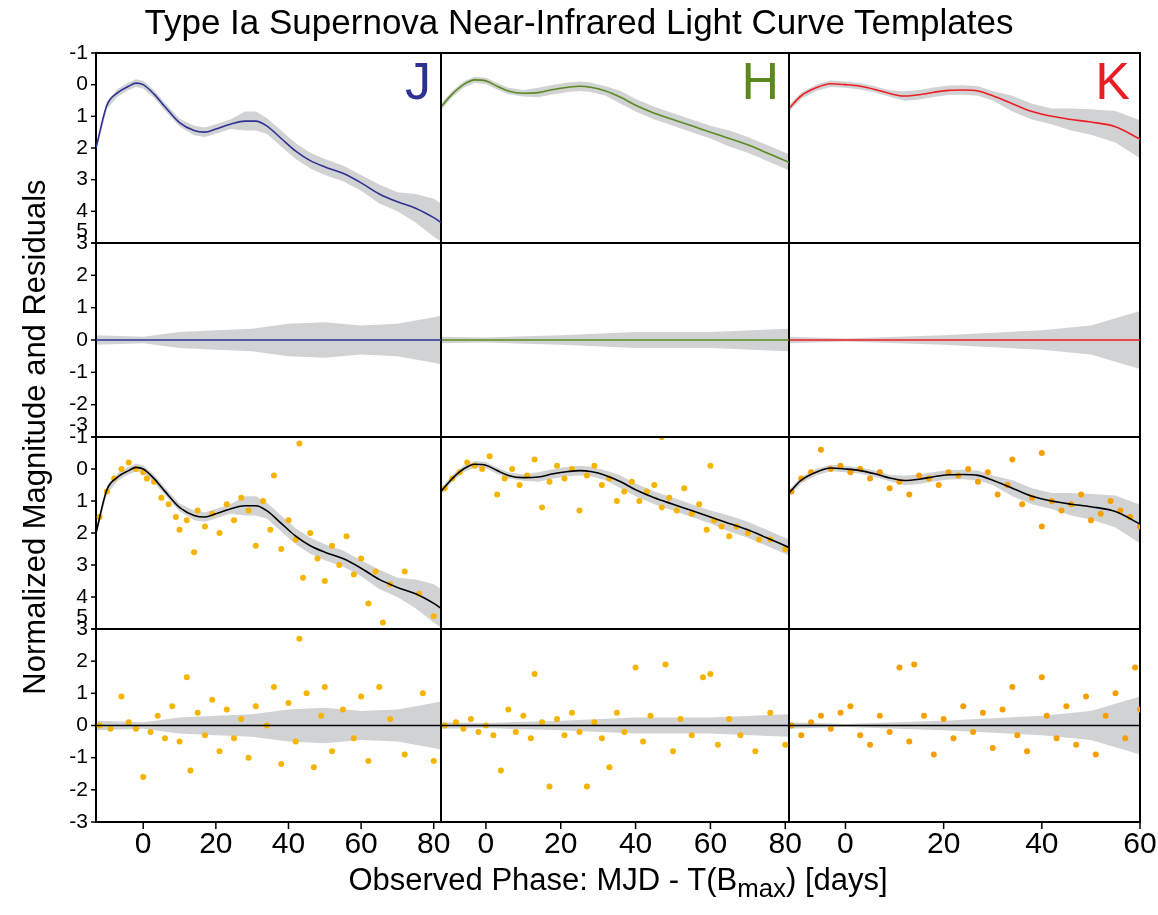 The width and height of the screenshot is (1158, 915). Describe the element at coordinates (82, 659) in the screenshot. I see `y-tick-label: 2` at that location.